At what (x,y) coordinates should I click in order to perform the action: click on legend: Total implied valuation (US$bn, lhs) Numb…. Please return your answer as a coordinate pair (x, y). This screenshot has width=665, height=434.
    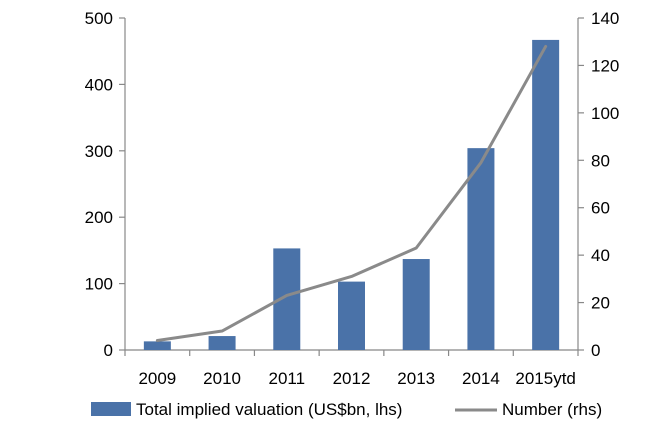
    Looking at the image, I should click on (346, 409).